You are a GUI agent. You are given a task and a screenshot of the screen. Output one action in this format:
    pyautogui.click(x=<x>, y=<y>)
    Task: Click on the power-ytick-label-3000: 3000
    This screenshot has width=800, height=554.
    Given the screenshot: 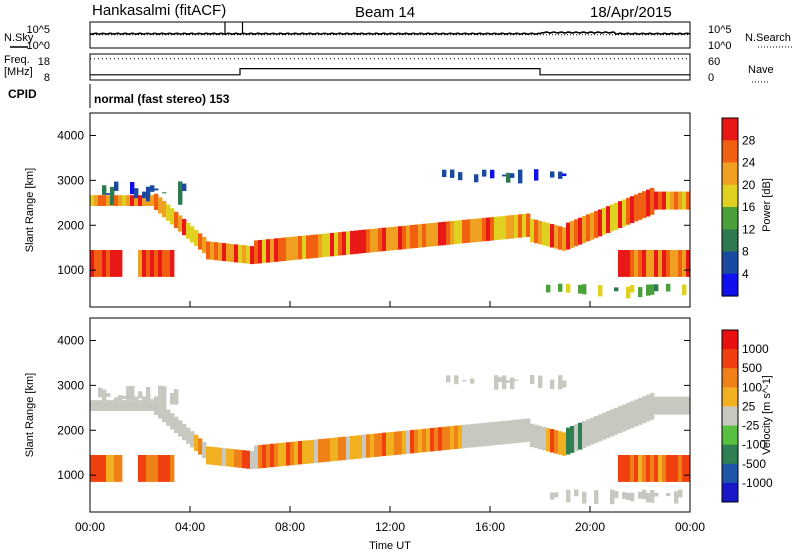 What is the action you would take?
    pyautogui.click(x=70, y=180)
    